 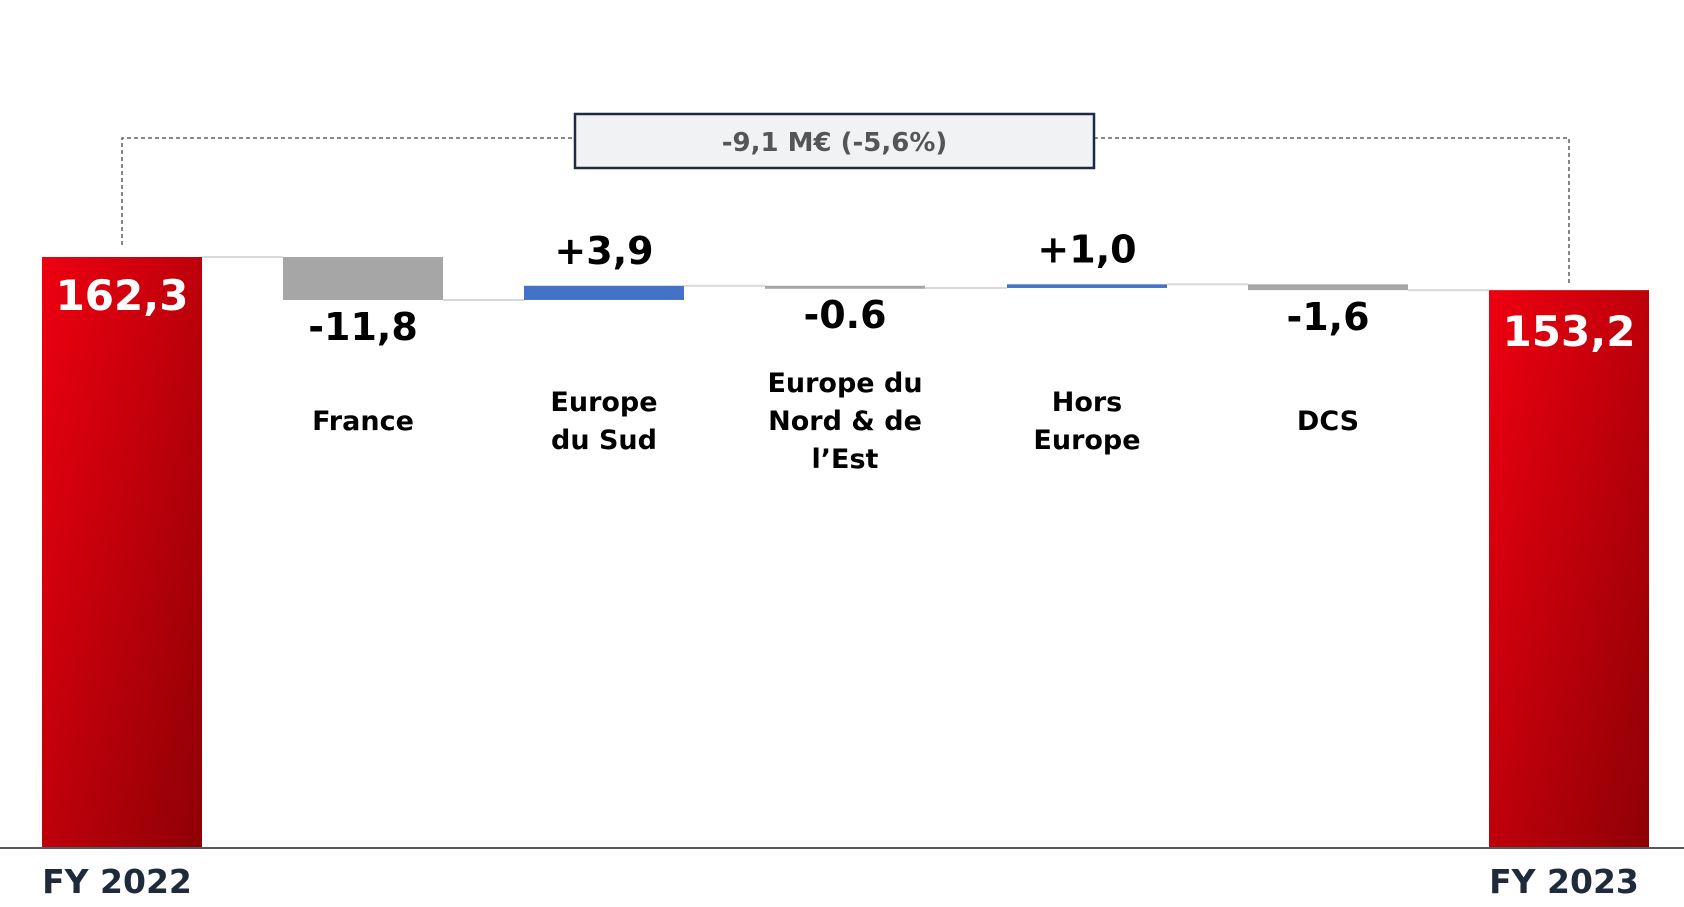 I want to click on bar-europe-du-sud, so click(x=604, y=292).